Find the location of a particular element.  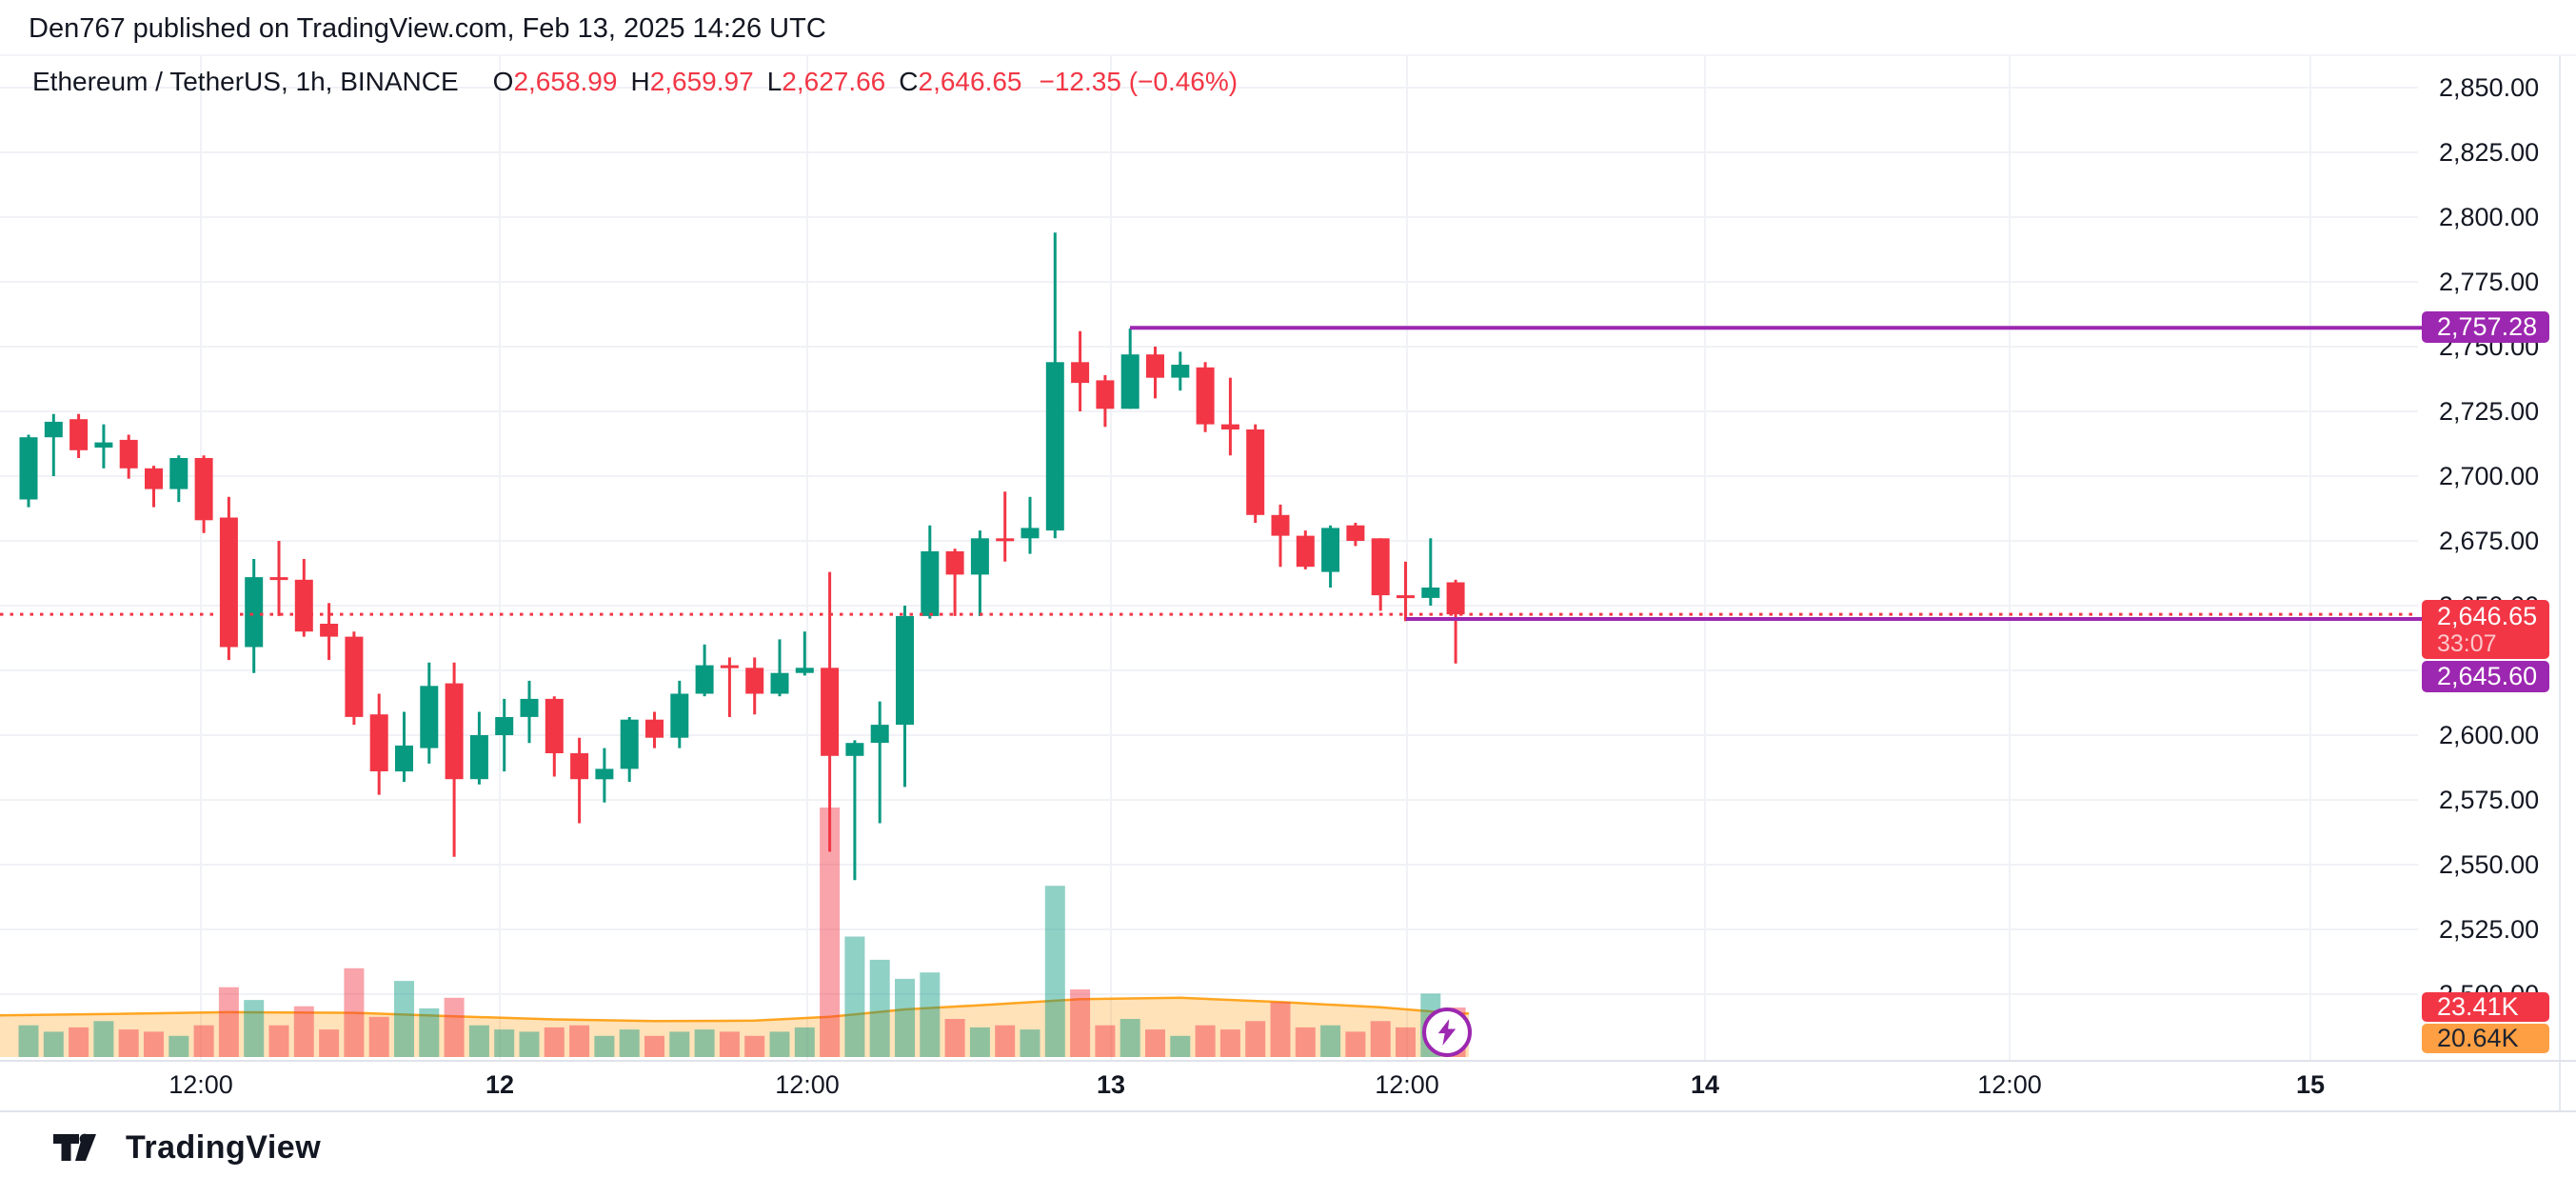

price-axis-label: 2,825.00 is located at coordinates (2489, 152).